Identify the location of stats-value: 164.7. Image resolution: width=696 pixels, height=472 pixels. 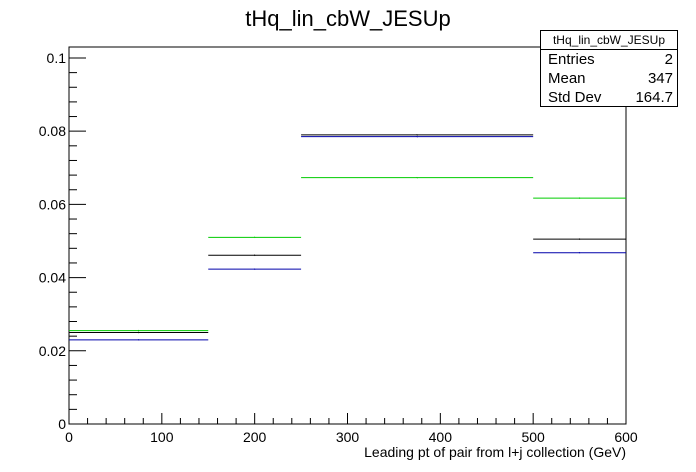
(654, 97).